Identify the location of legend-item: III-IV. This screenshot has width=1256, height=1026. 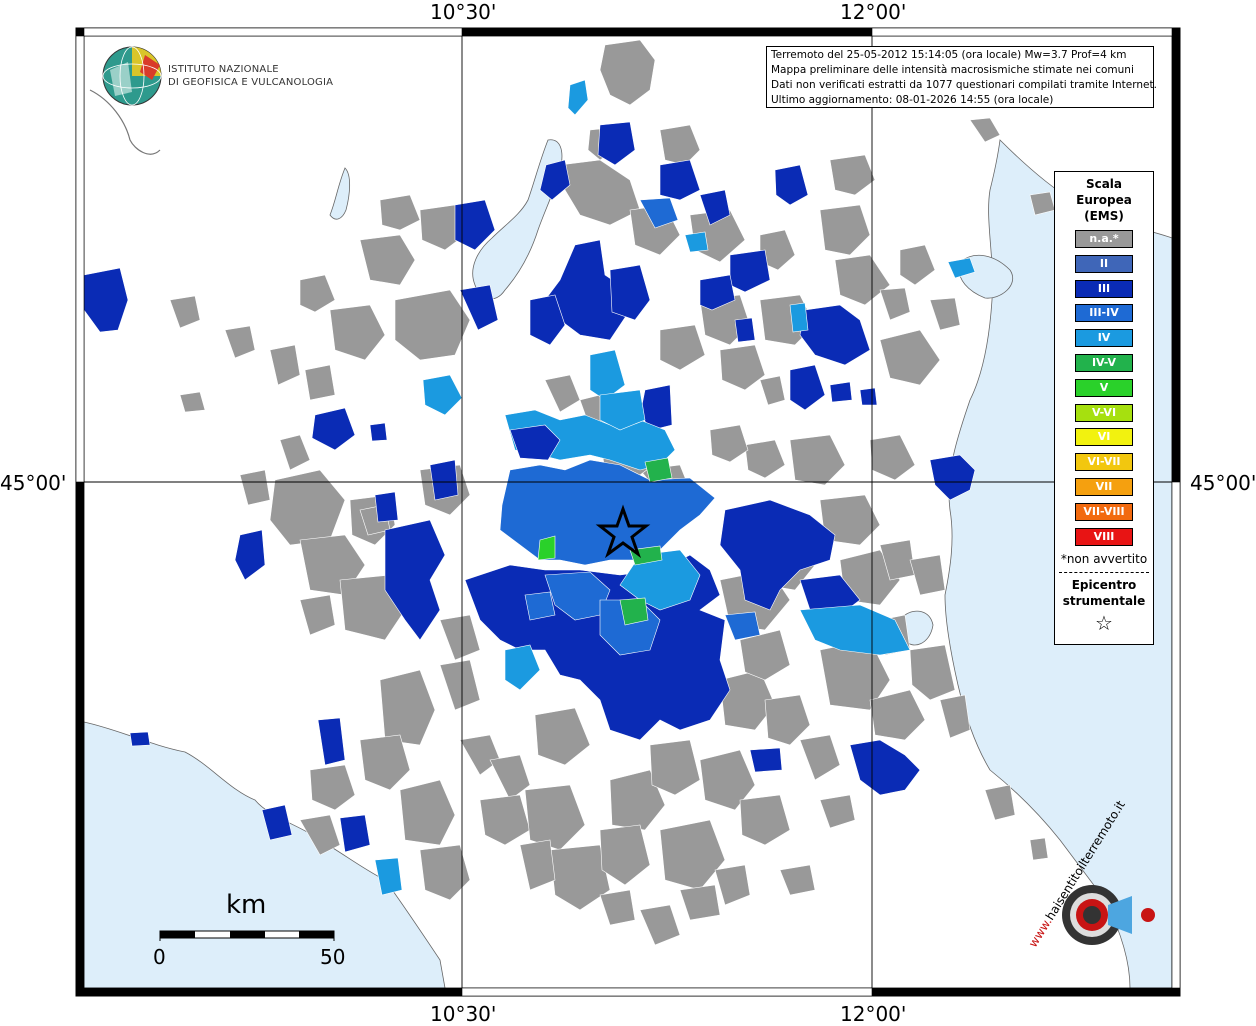
(1104, 313).